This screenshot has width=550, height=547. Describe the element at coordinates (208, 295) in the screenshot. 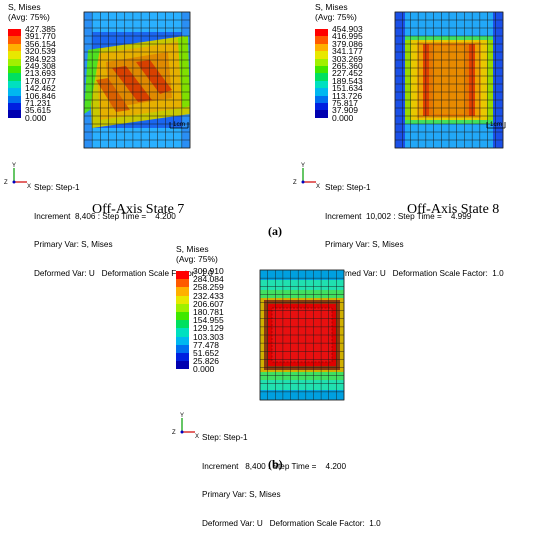

I see `legend-value: 232.433` at that location.